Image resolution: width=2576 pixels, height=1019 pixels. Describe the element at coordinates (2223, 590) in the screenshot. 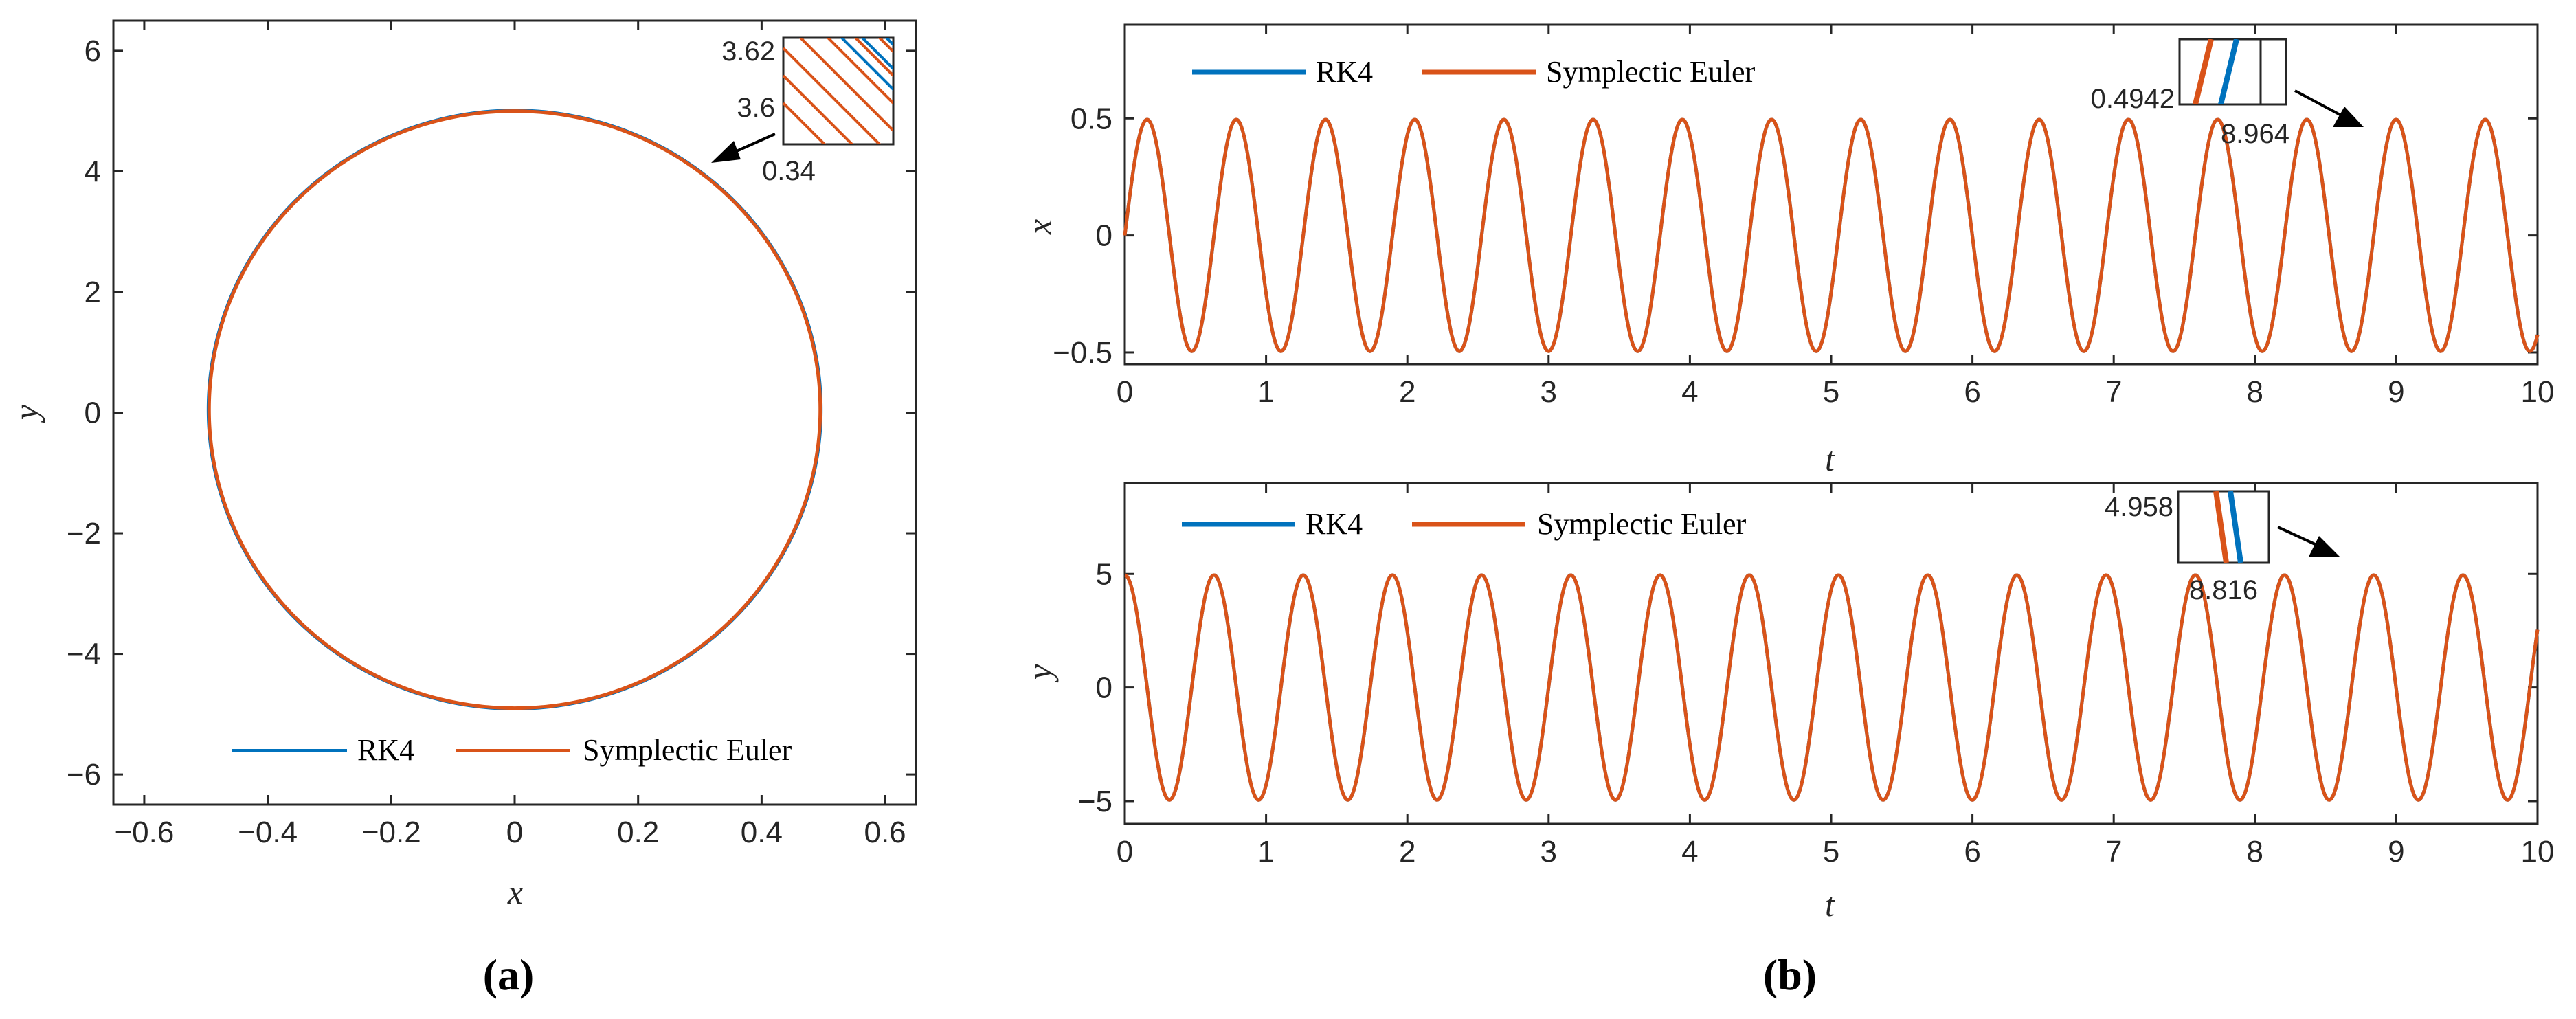

I see `yt-inset-xlabel: 8.816` at that location.